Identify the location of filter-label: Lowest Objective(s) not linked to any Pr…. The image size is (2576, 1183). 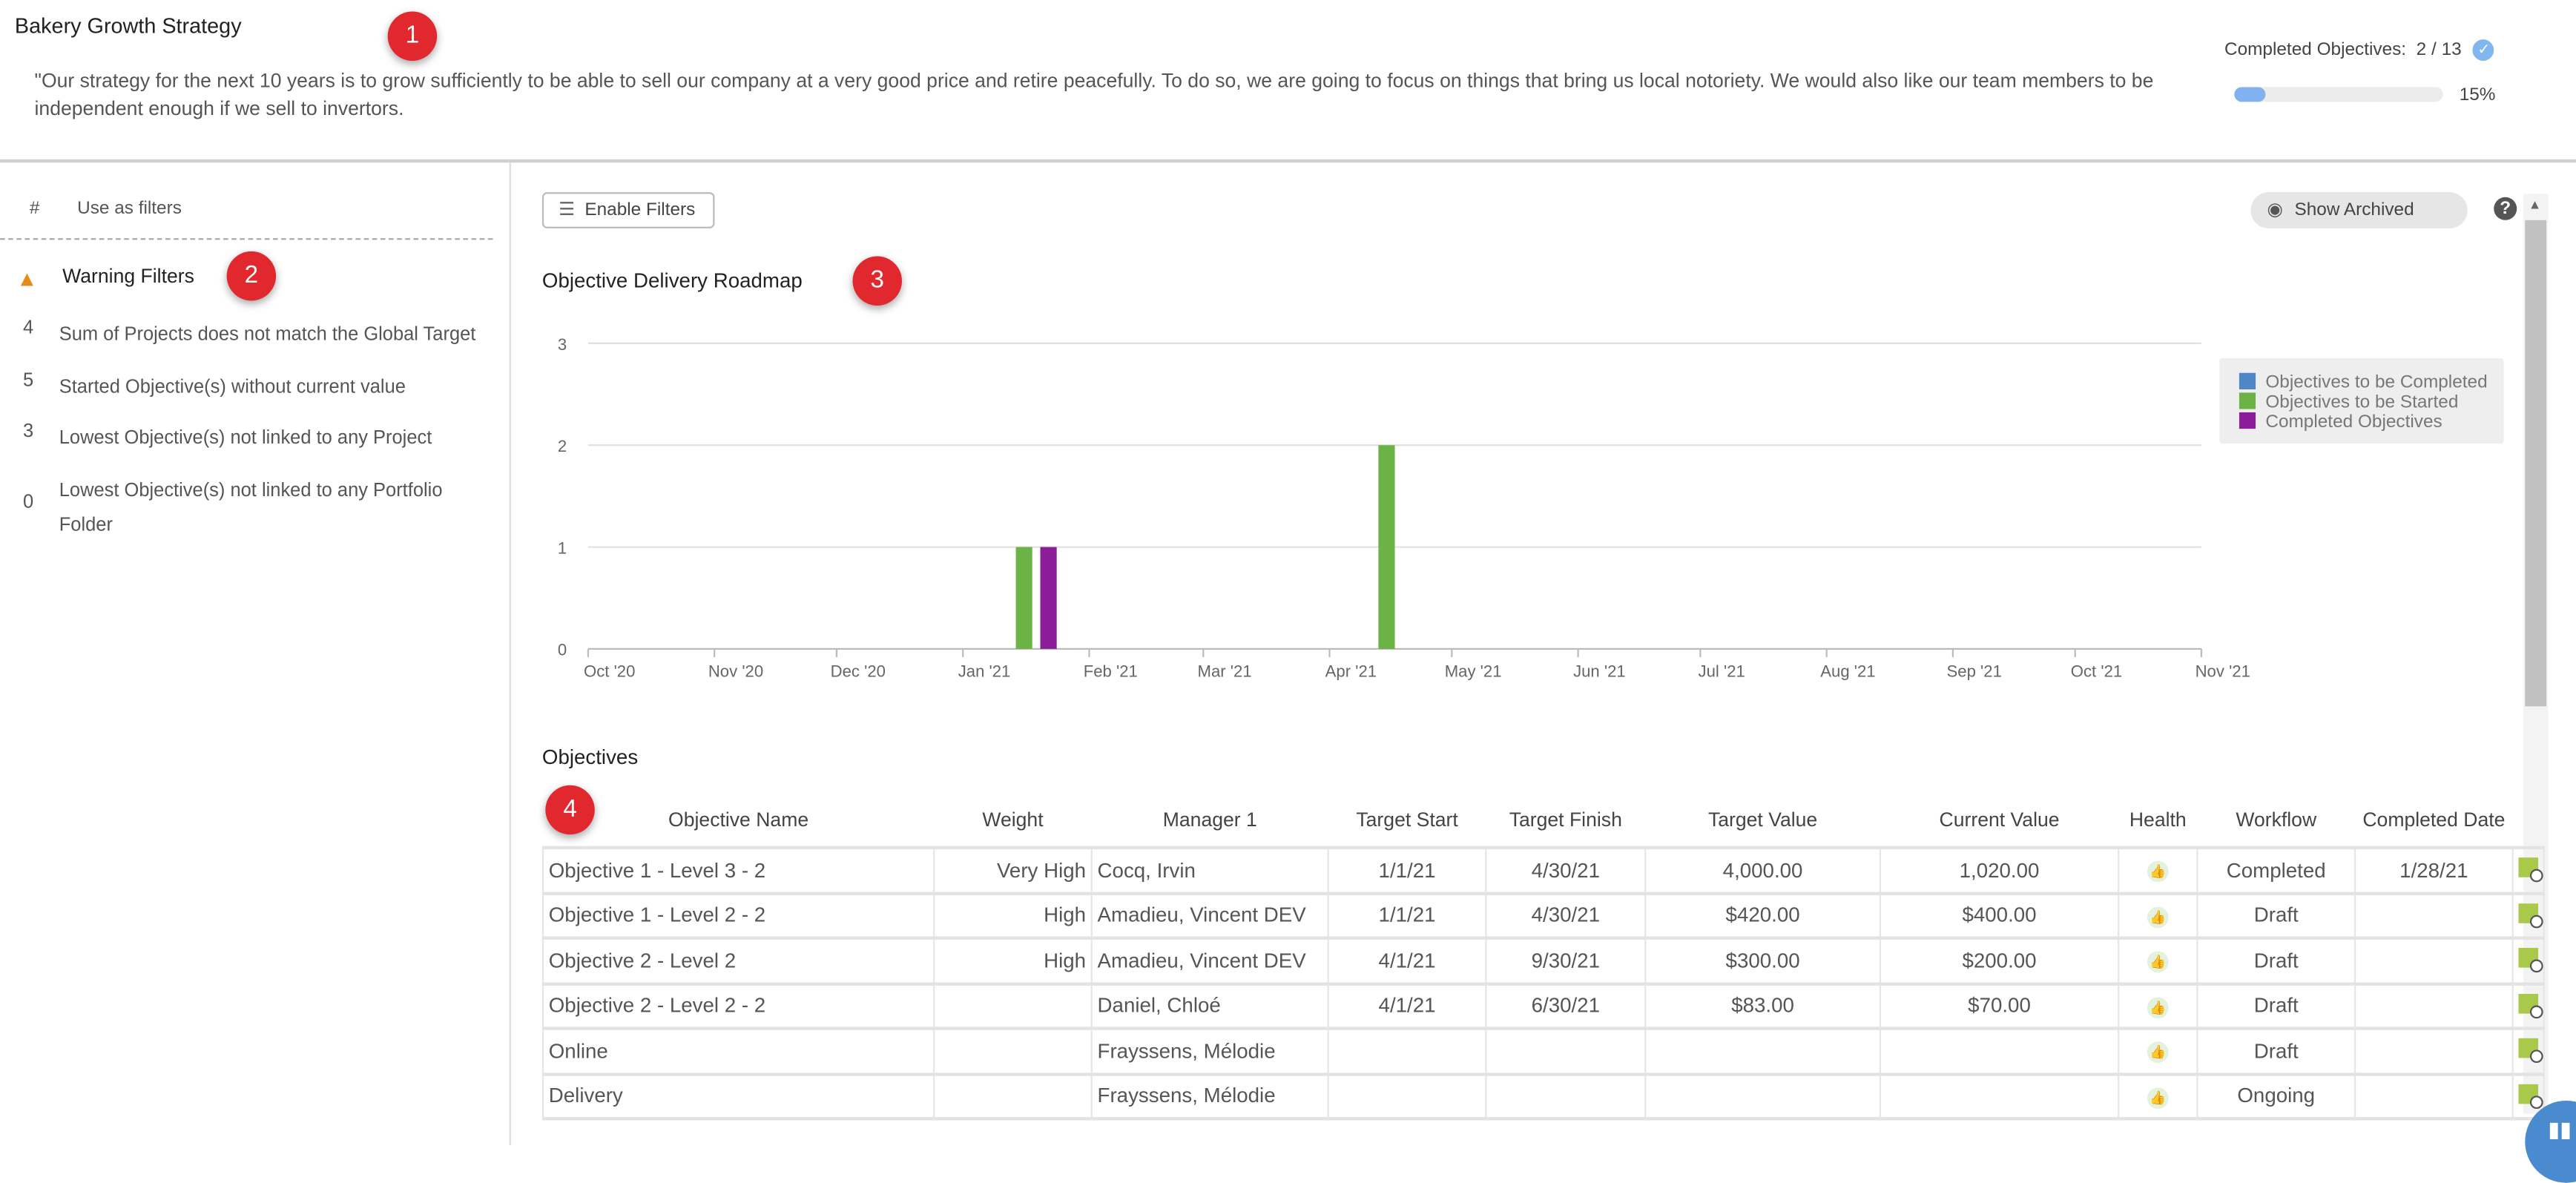
(246, 439).